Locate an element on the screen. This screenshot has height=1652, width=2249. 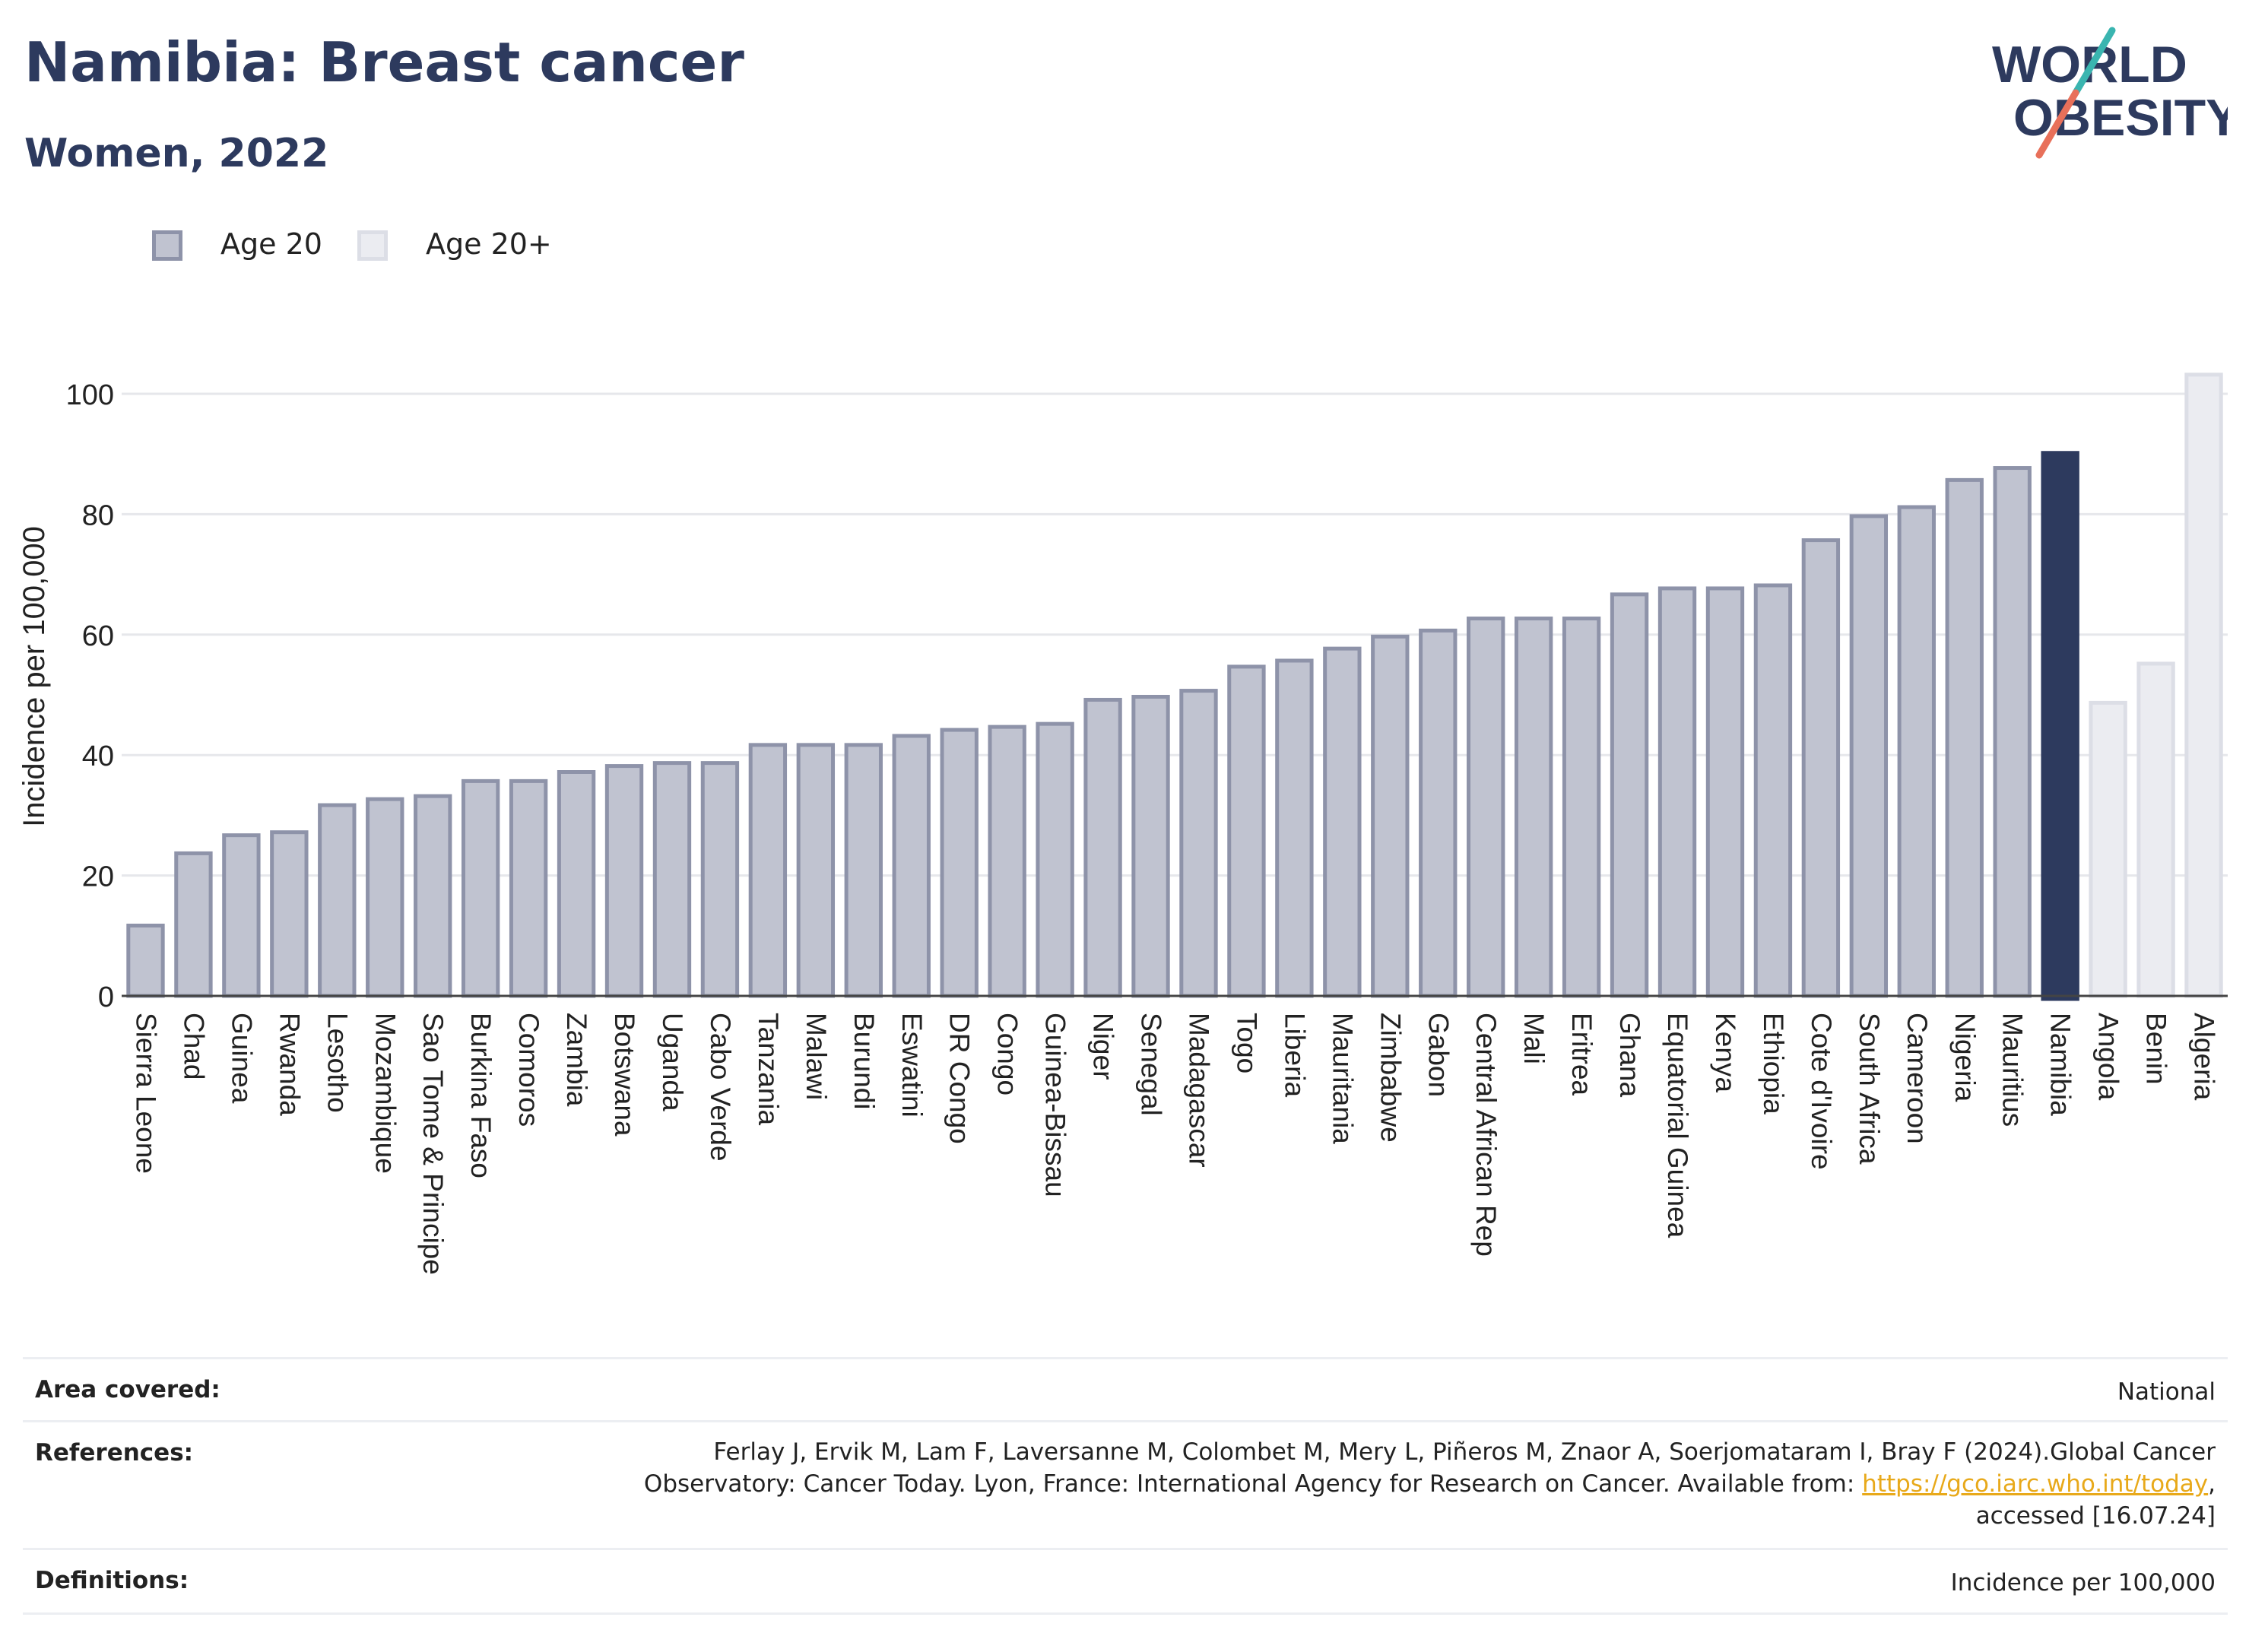
x-tick-label: Nigeria is located at coordinates (1965, 1057).